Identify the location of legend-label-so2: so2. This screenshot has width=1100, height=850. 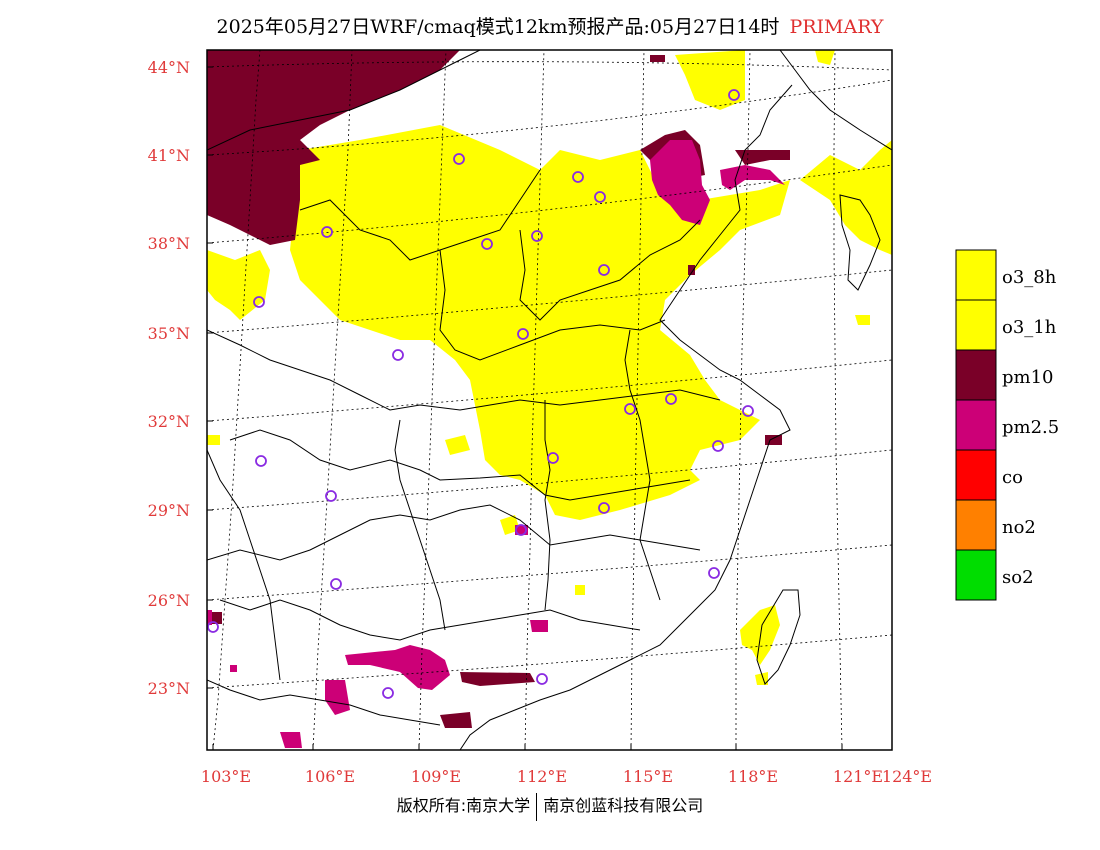
(1018, 577).